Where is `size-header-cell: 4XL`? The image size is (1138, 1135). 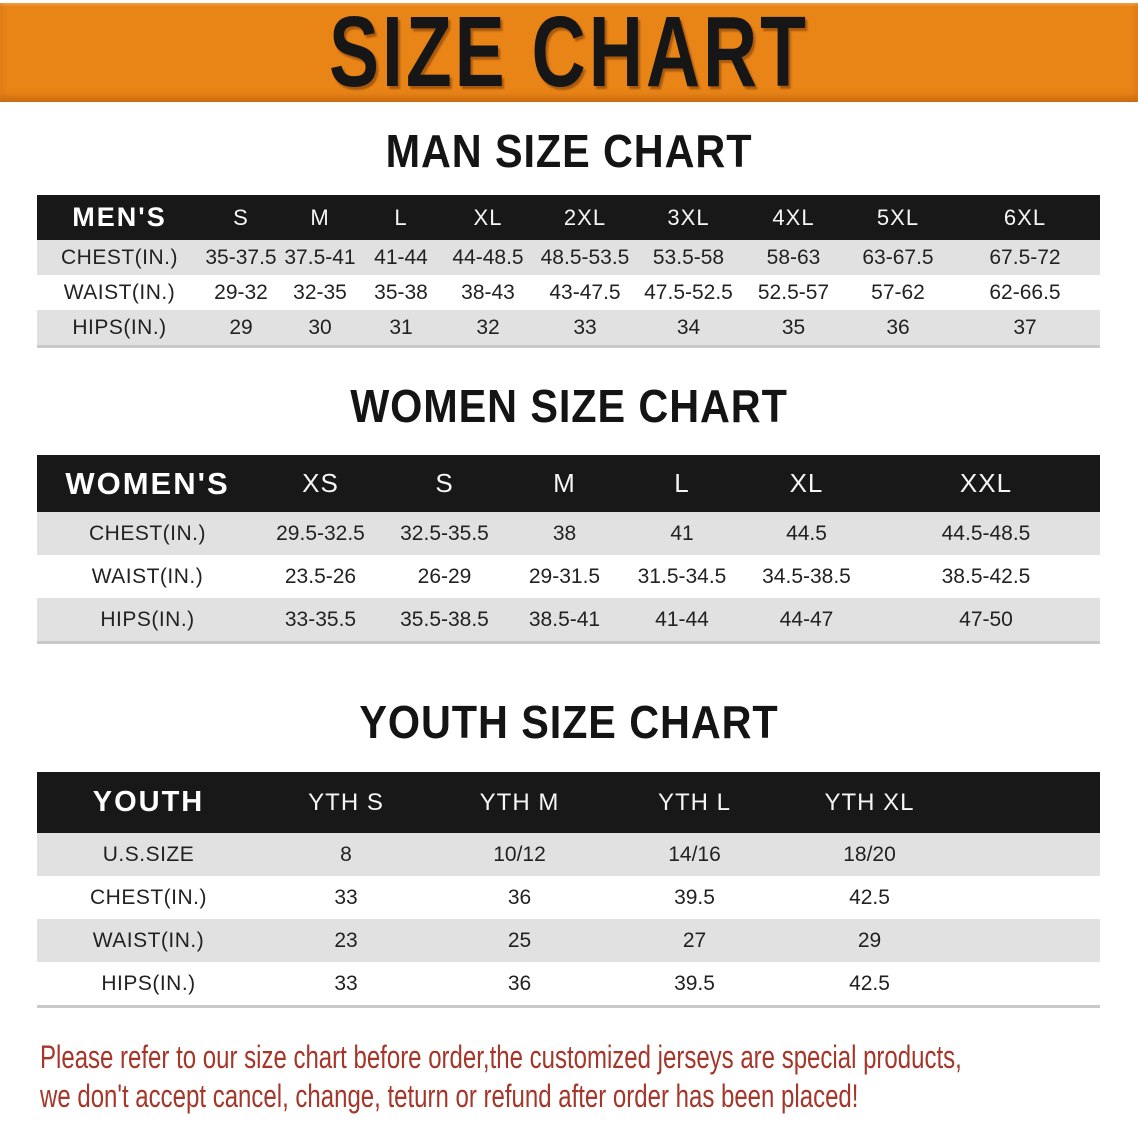 size-header-cell: 4XL is located at coordinates (793, 217).